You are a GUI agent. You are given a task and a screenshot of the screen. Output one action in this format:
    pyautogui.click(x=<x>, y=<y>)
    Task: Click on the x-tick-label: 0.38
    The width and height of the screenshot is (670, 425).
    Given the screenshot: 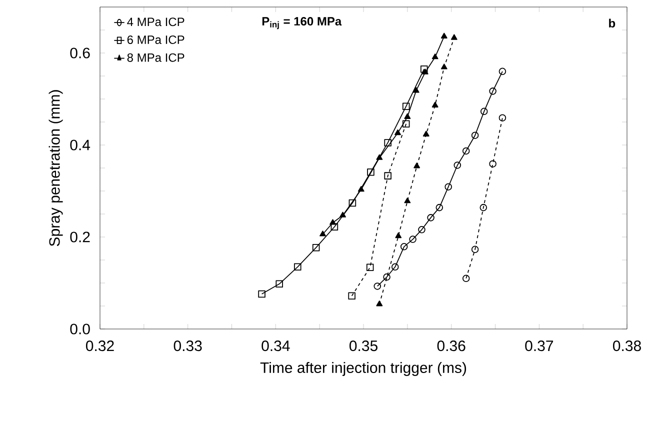 What is the action you would take?
    pyautogui.click(x=627, y=346)
    